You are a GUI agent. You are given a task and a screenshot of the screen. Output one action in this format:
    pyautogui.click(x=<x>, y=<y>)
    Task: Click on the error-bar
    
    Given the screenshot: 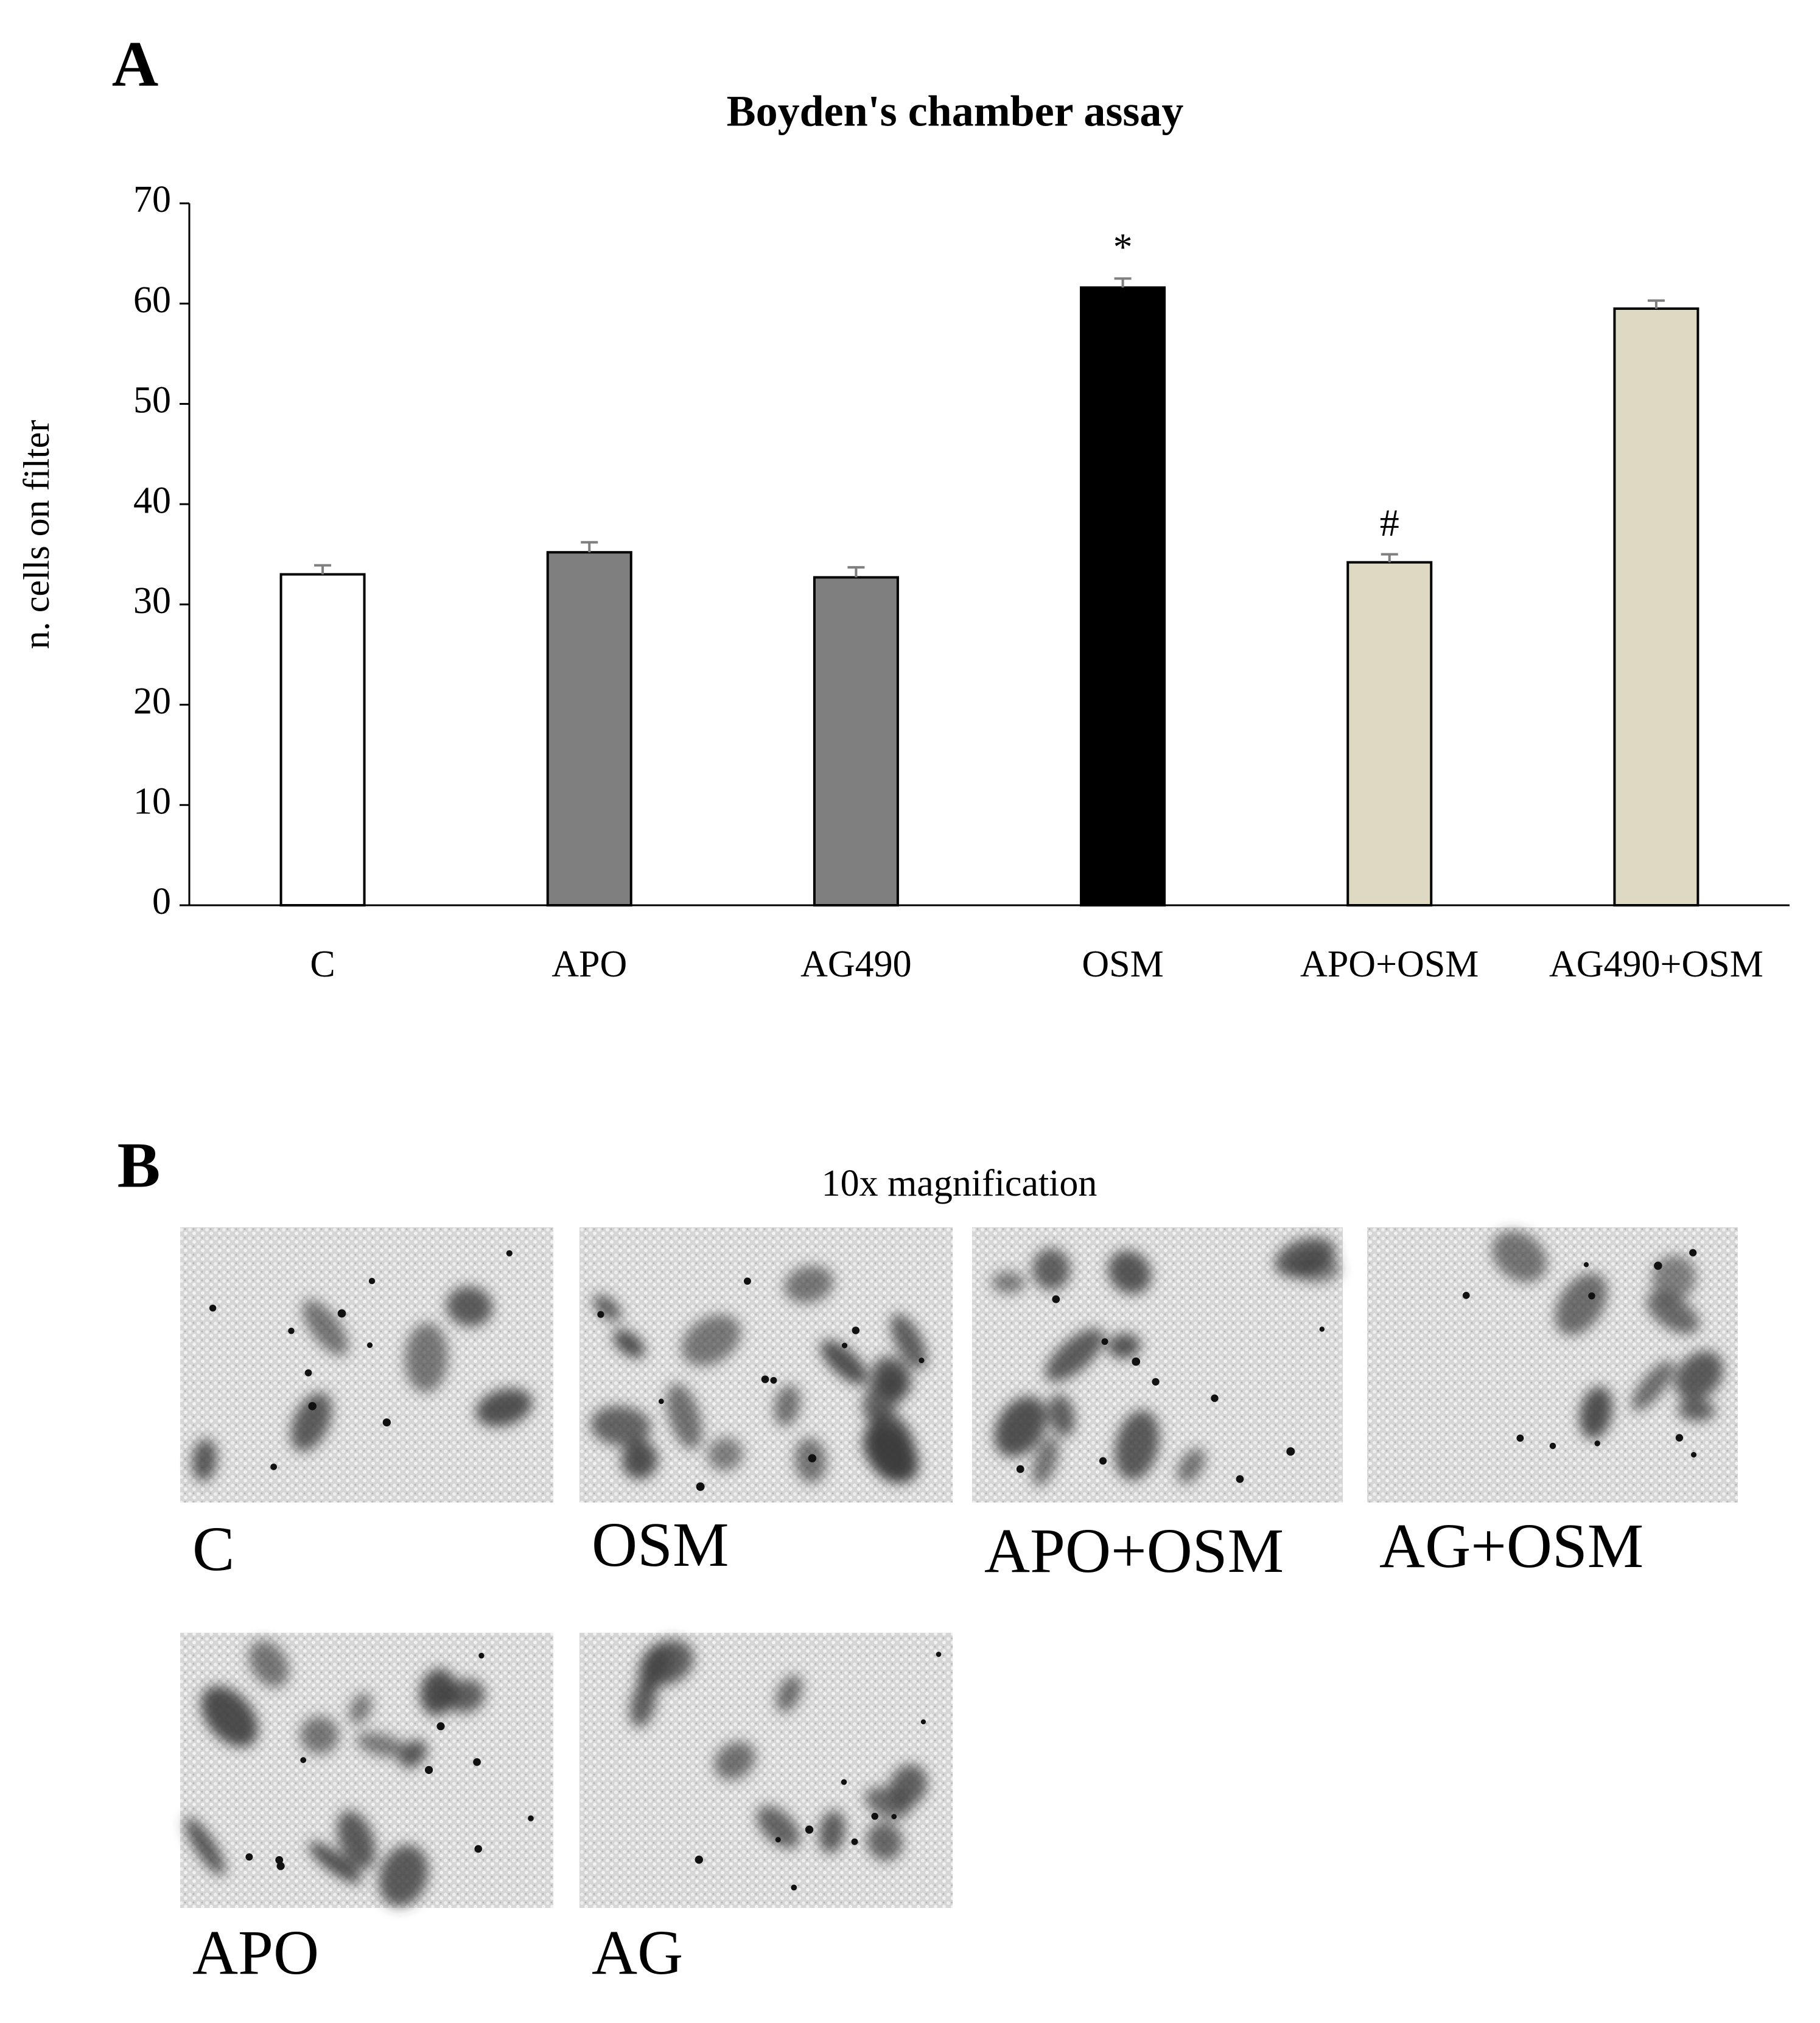 What is the action you would take?
    pyautogui.click(x=1389, y=558)
    